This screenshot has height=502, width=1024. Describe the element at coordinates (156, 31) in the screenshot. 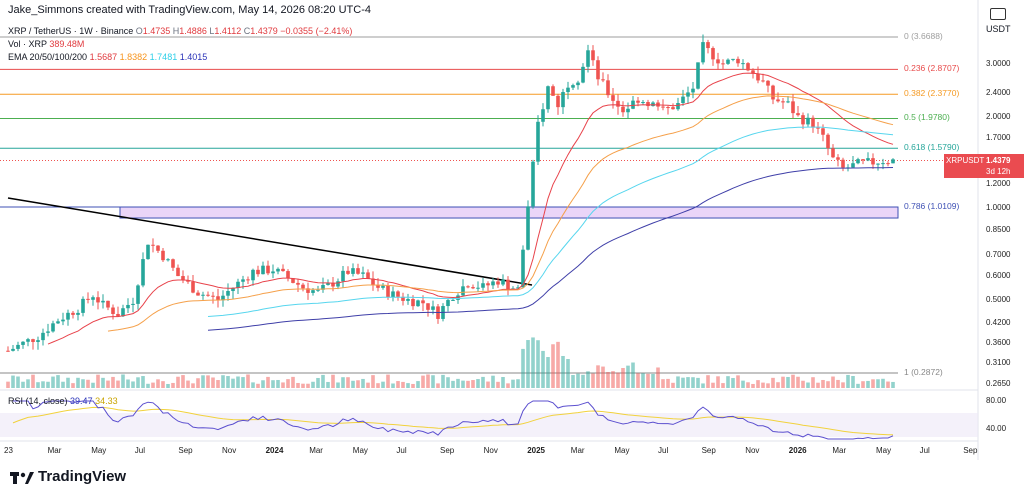

I see `open-value: 1.4735` at that location.